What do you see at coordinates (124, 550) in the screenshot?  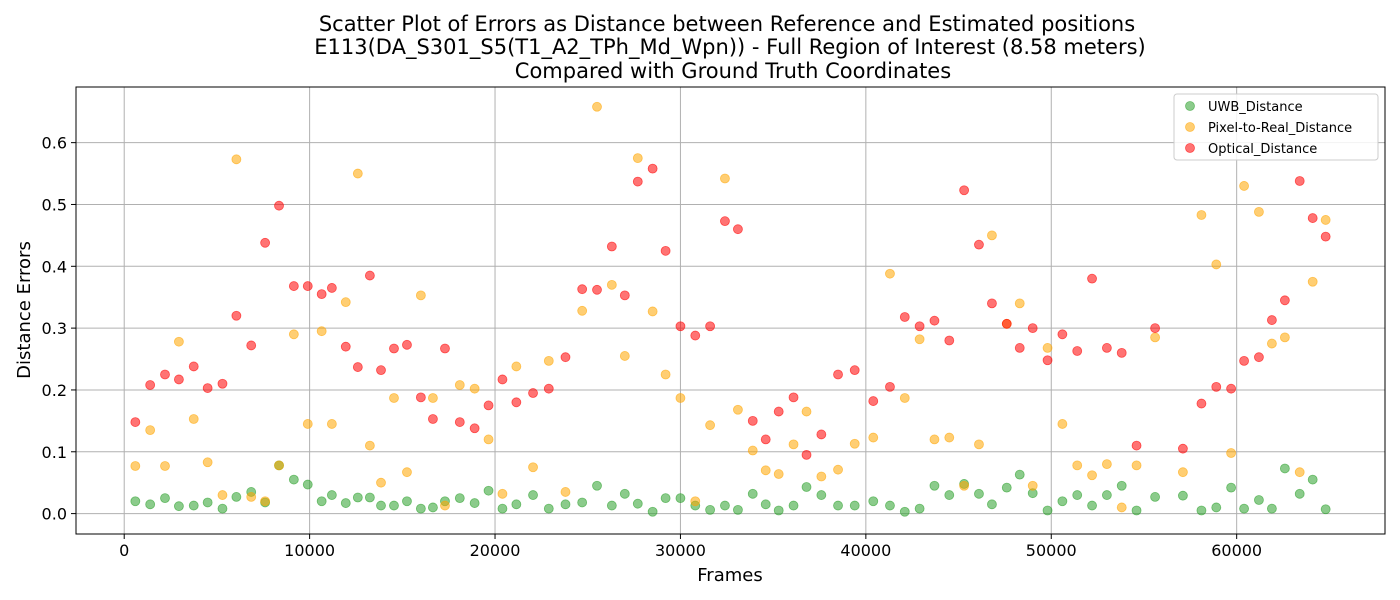 I see `x-tick-label: 0` at bounding box center [124, 550].